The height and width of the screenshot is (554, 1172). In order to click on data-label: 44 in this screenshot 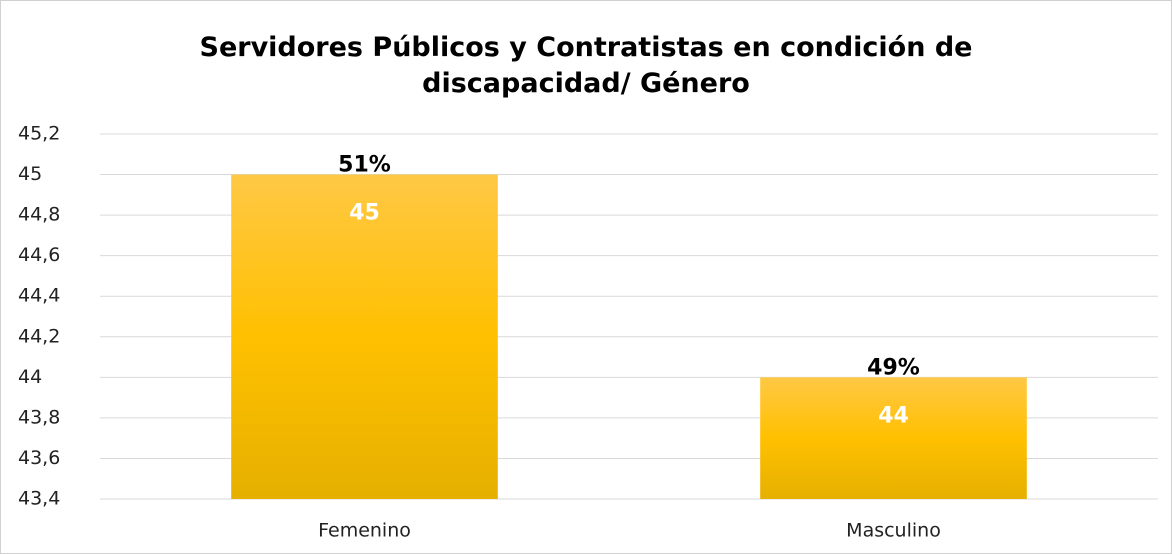, I will do `click(893, 415)`.